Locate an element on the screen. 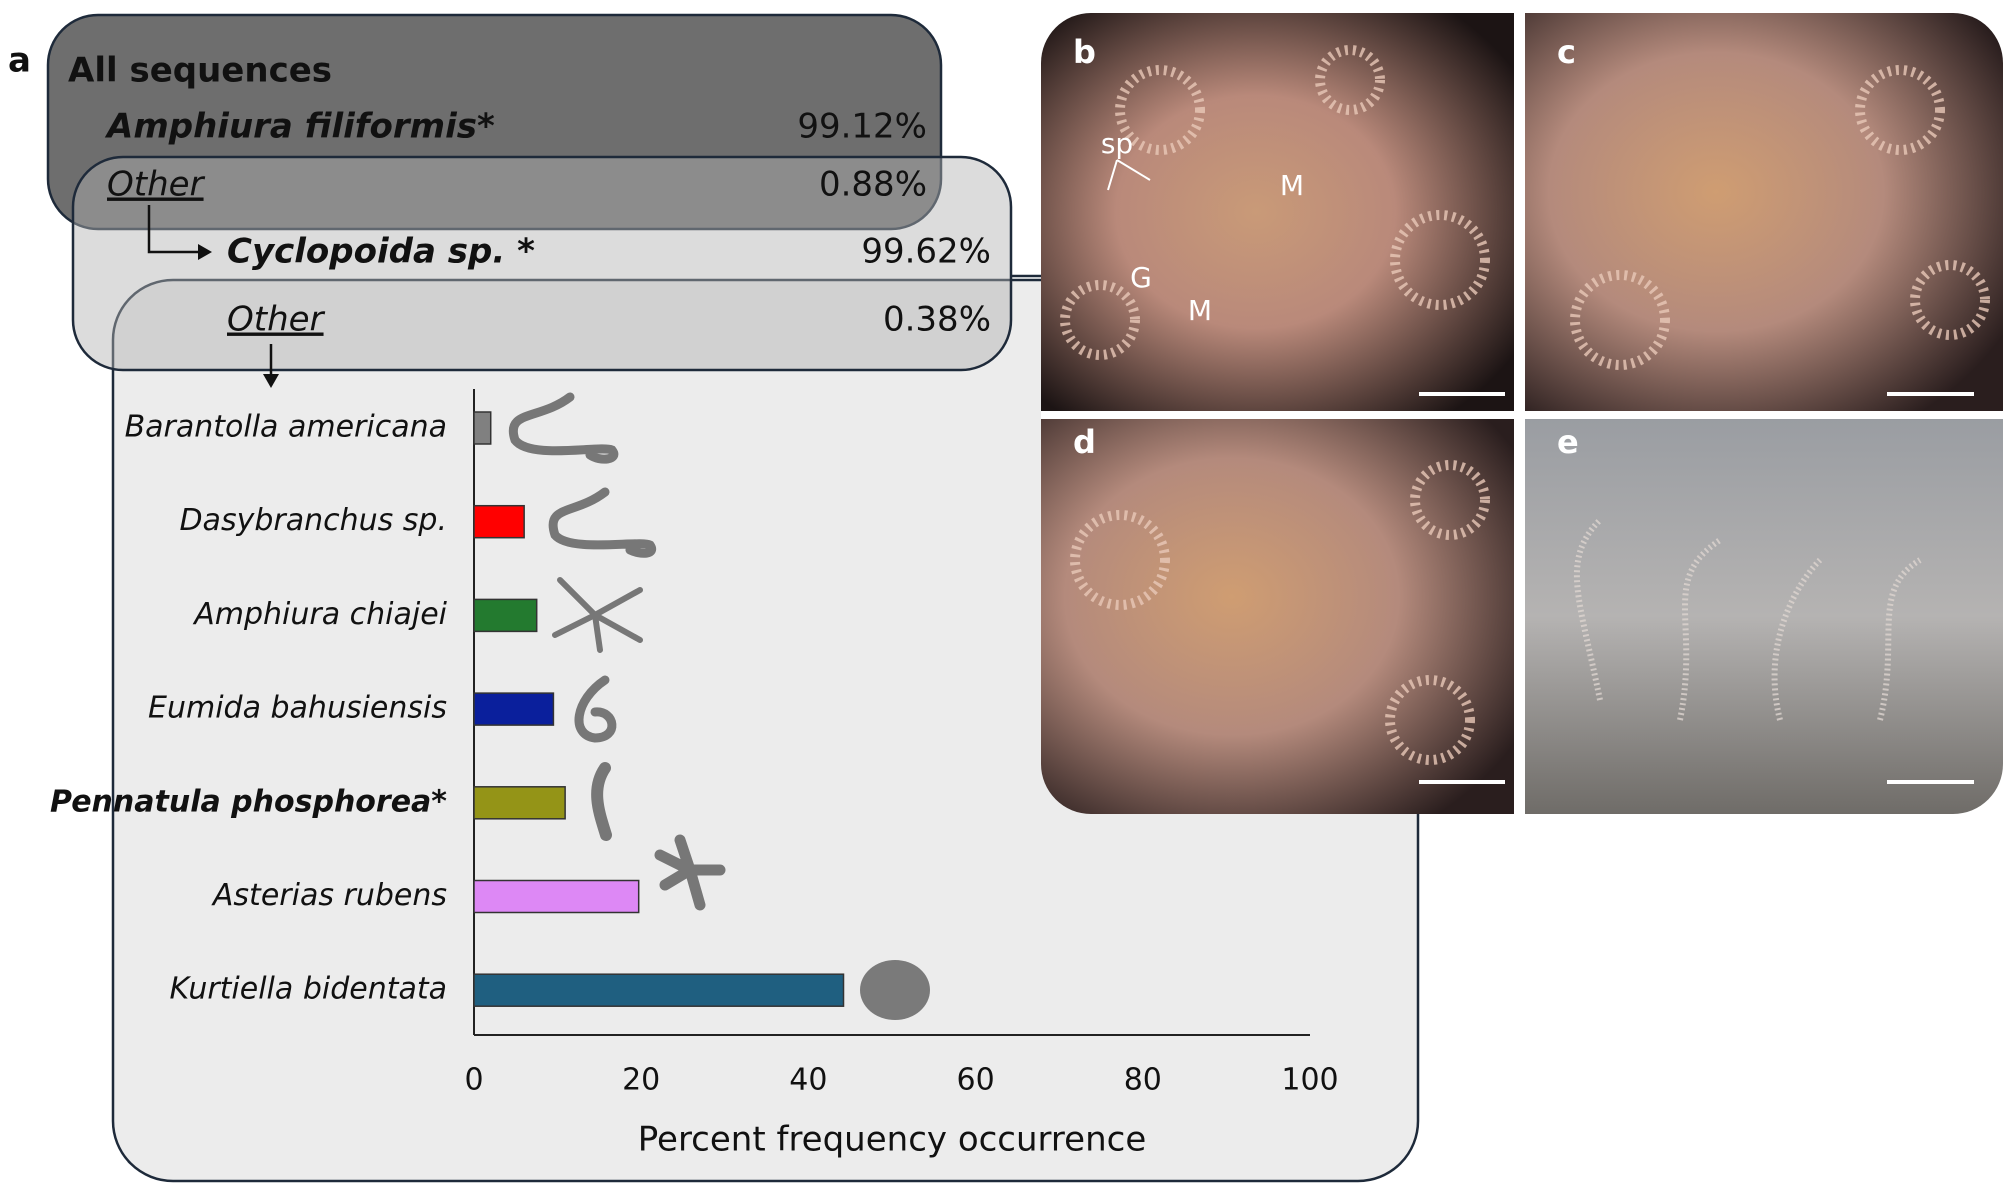  x-tick-label: 100 is located at coordinates (1309, 1080).